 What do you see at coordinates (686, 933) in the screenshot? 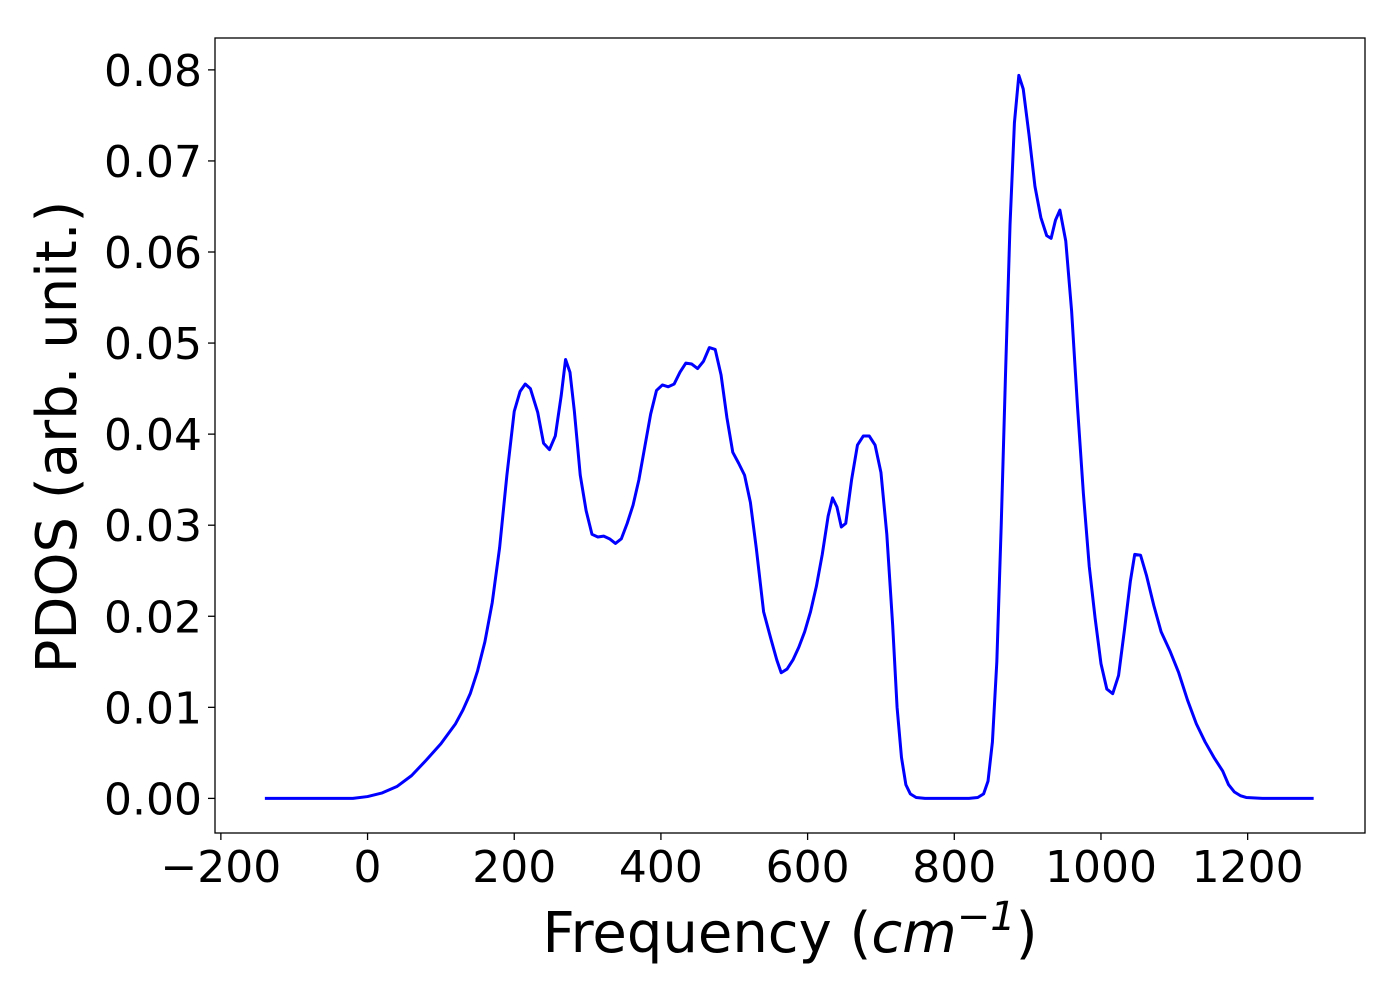
I see `x-axis-label-text: Frequency` at bounding box center [686, 933].